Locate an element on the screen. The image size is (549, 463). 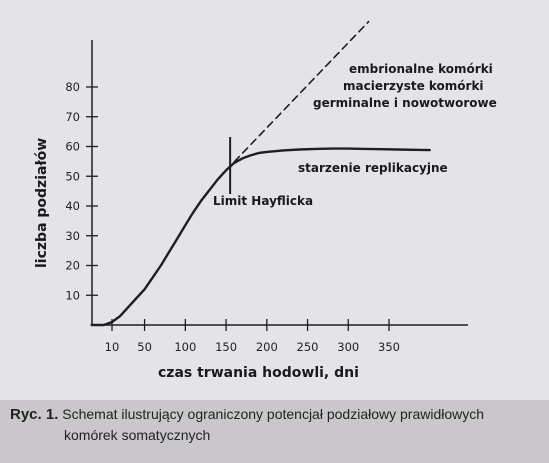
x-tick-label-100: 100 is located at coordinates (185, 347).